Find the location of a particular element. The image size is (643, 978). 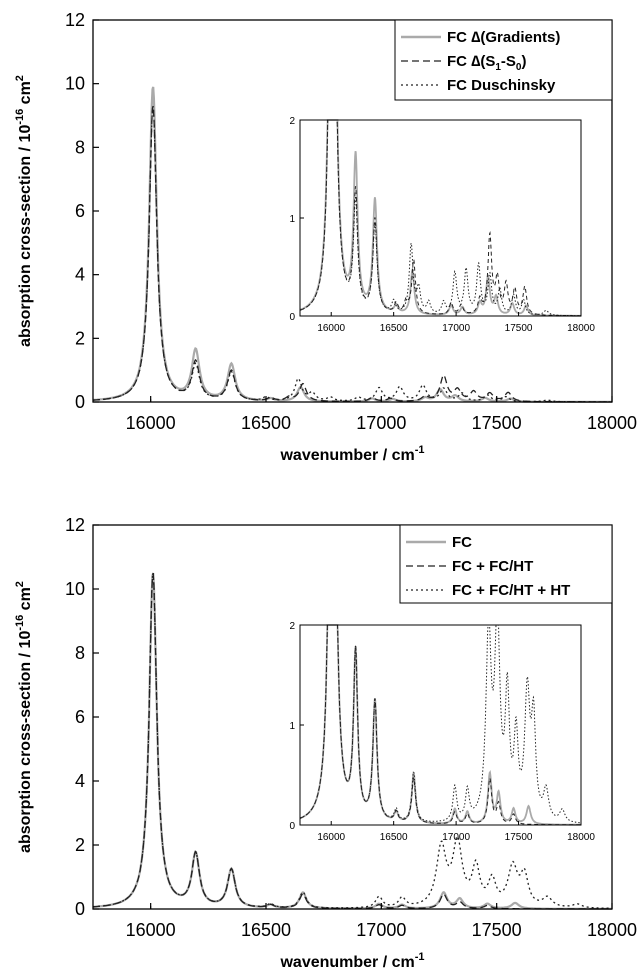

legend-label-1: FC + FC/HT is located at coordinates (492, 566).